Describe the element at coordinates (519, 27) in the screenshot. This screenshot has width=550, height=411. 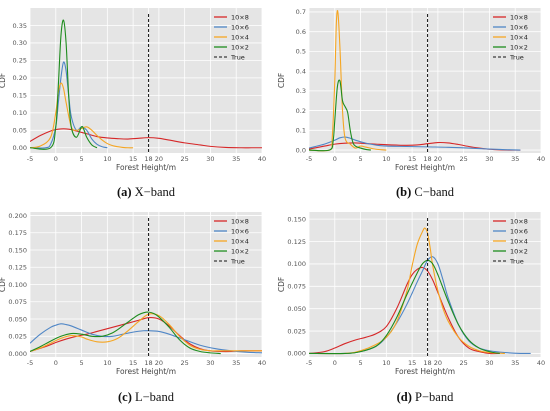
I see `legend-label: 10×6` at that location.